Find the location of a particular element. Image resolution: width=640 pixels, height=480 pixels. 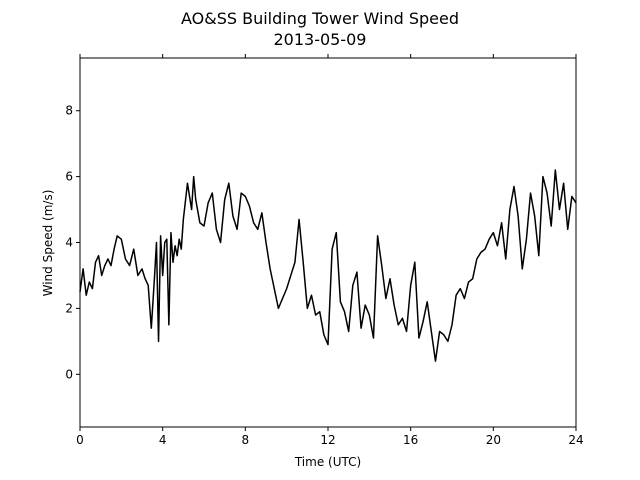

x-tick-label: 20 is located at coordinates (493, 440).